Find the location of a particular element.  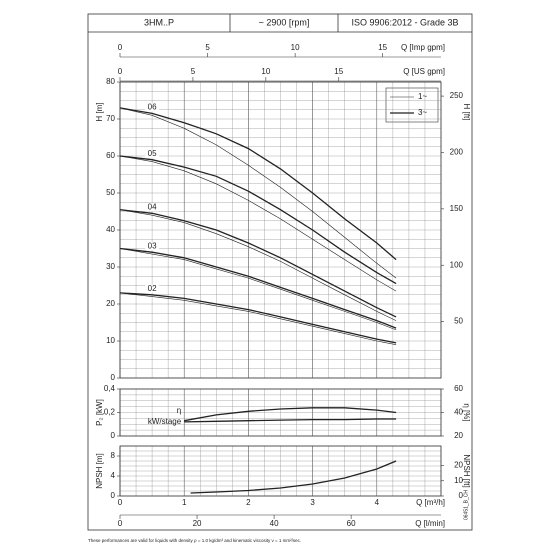

model: 3HM..P is located at coordinates (159, 22).